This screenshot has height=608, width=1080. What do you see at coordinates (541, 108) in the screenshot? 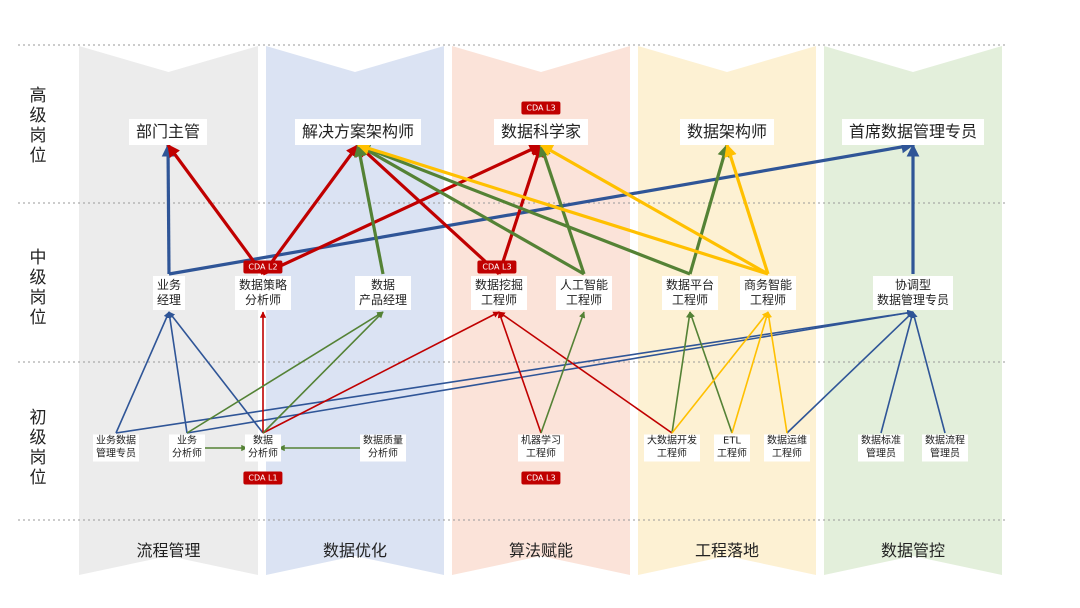
I see `cda-badge-b_s3: CDA L3` at bounding box center [541, 108].